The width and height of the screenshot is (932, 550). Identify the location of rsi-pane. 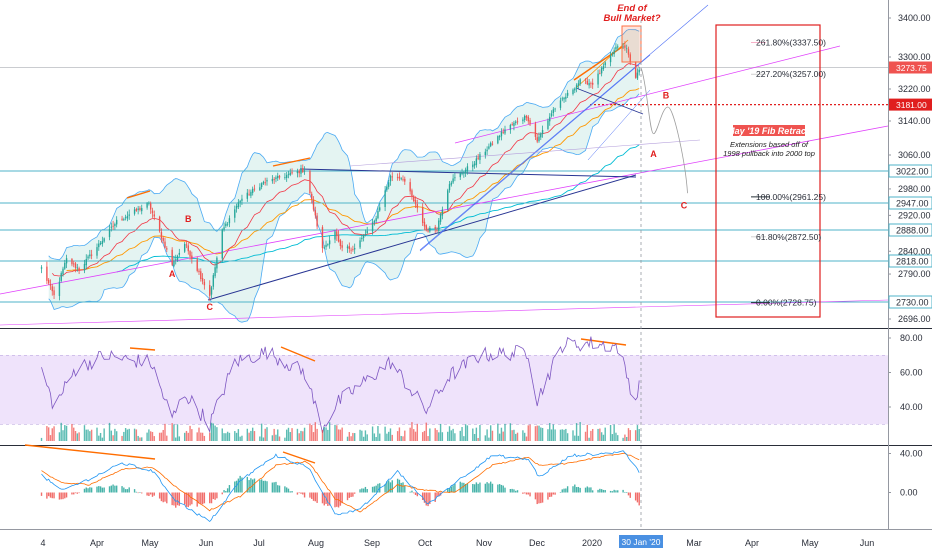
(444, 389).